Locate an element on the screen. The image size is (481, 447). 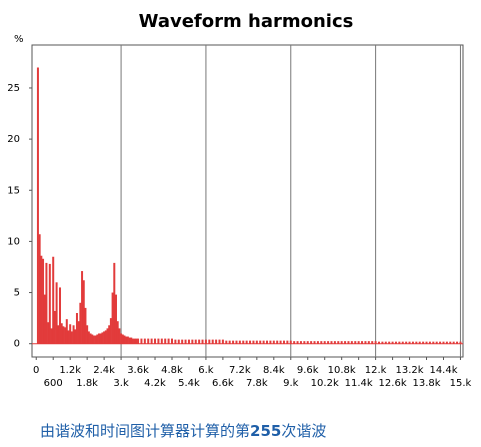
x-tick-label: 4.8k is located at coordinates (172, 370).